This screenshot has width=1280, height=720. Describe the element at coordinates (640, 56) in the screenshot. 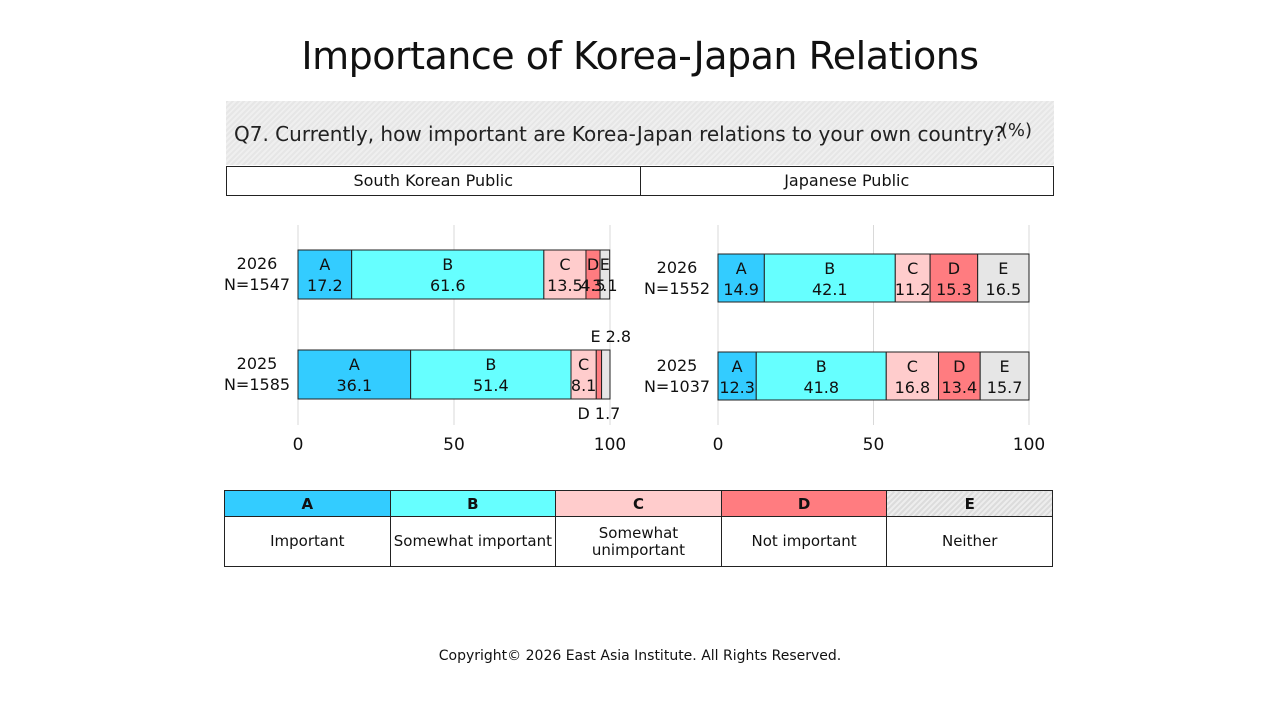

I see `page-title: Importance of Korea-Japan Relations` at that location.